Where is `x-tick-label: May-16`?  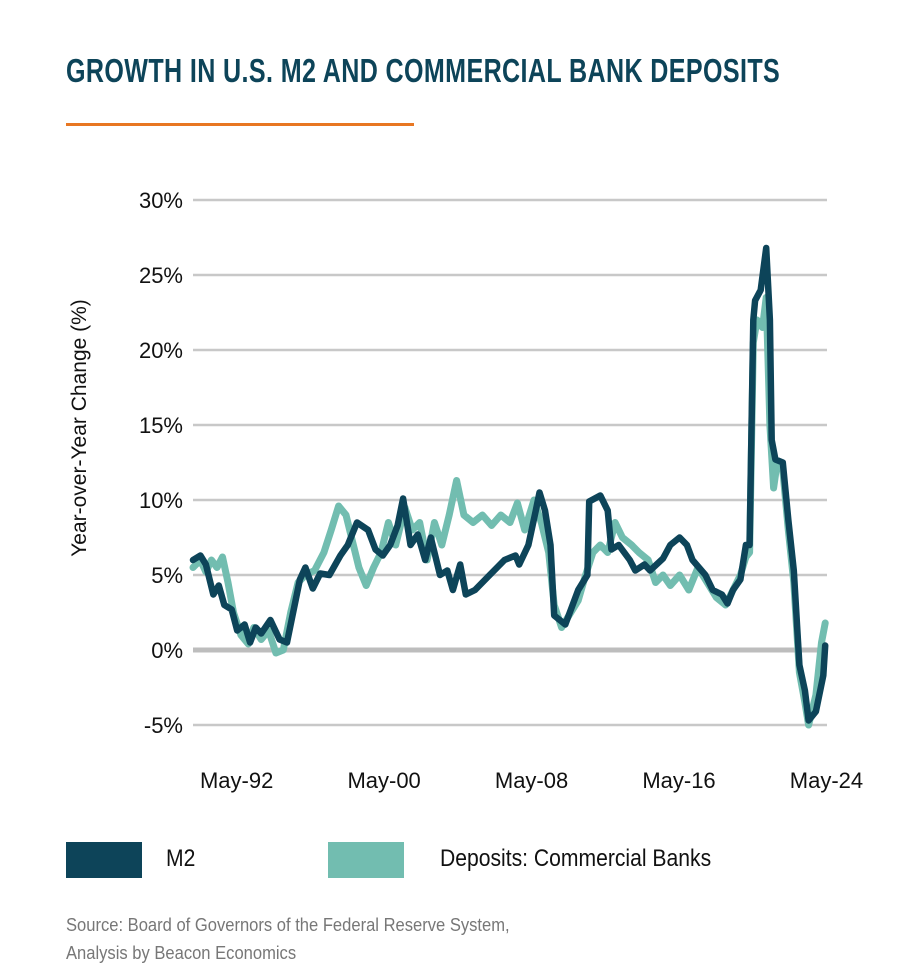
x-tick-label: May-16 is located at coordinates (678, 780).